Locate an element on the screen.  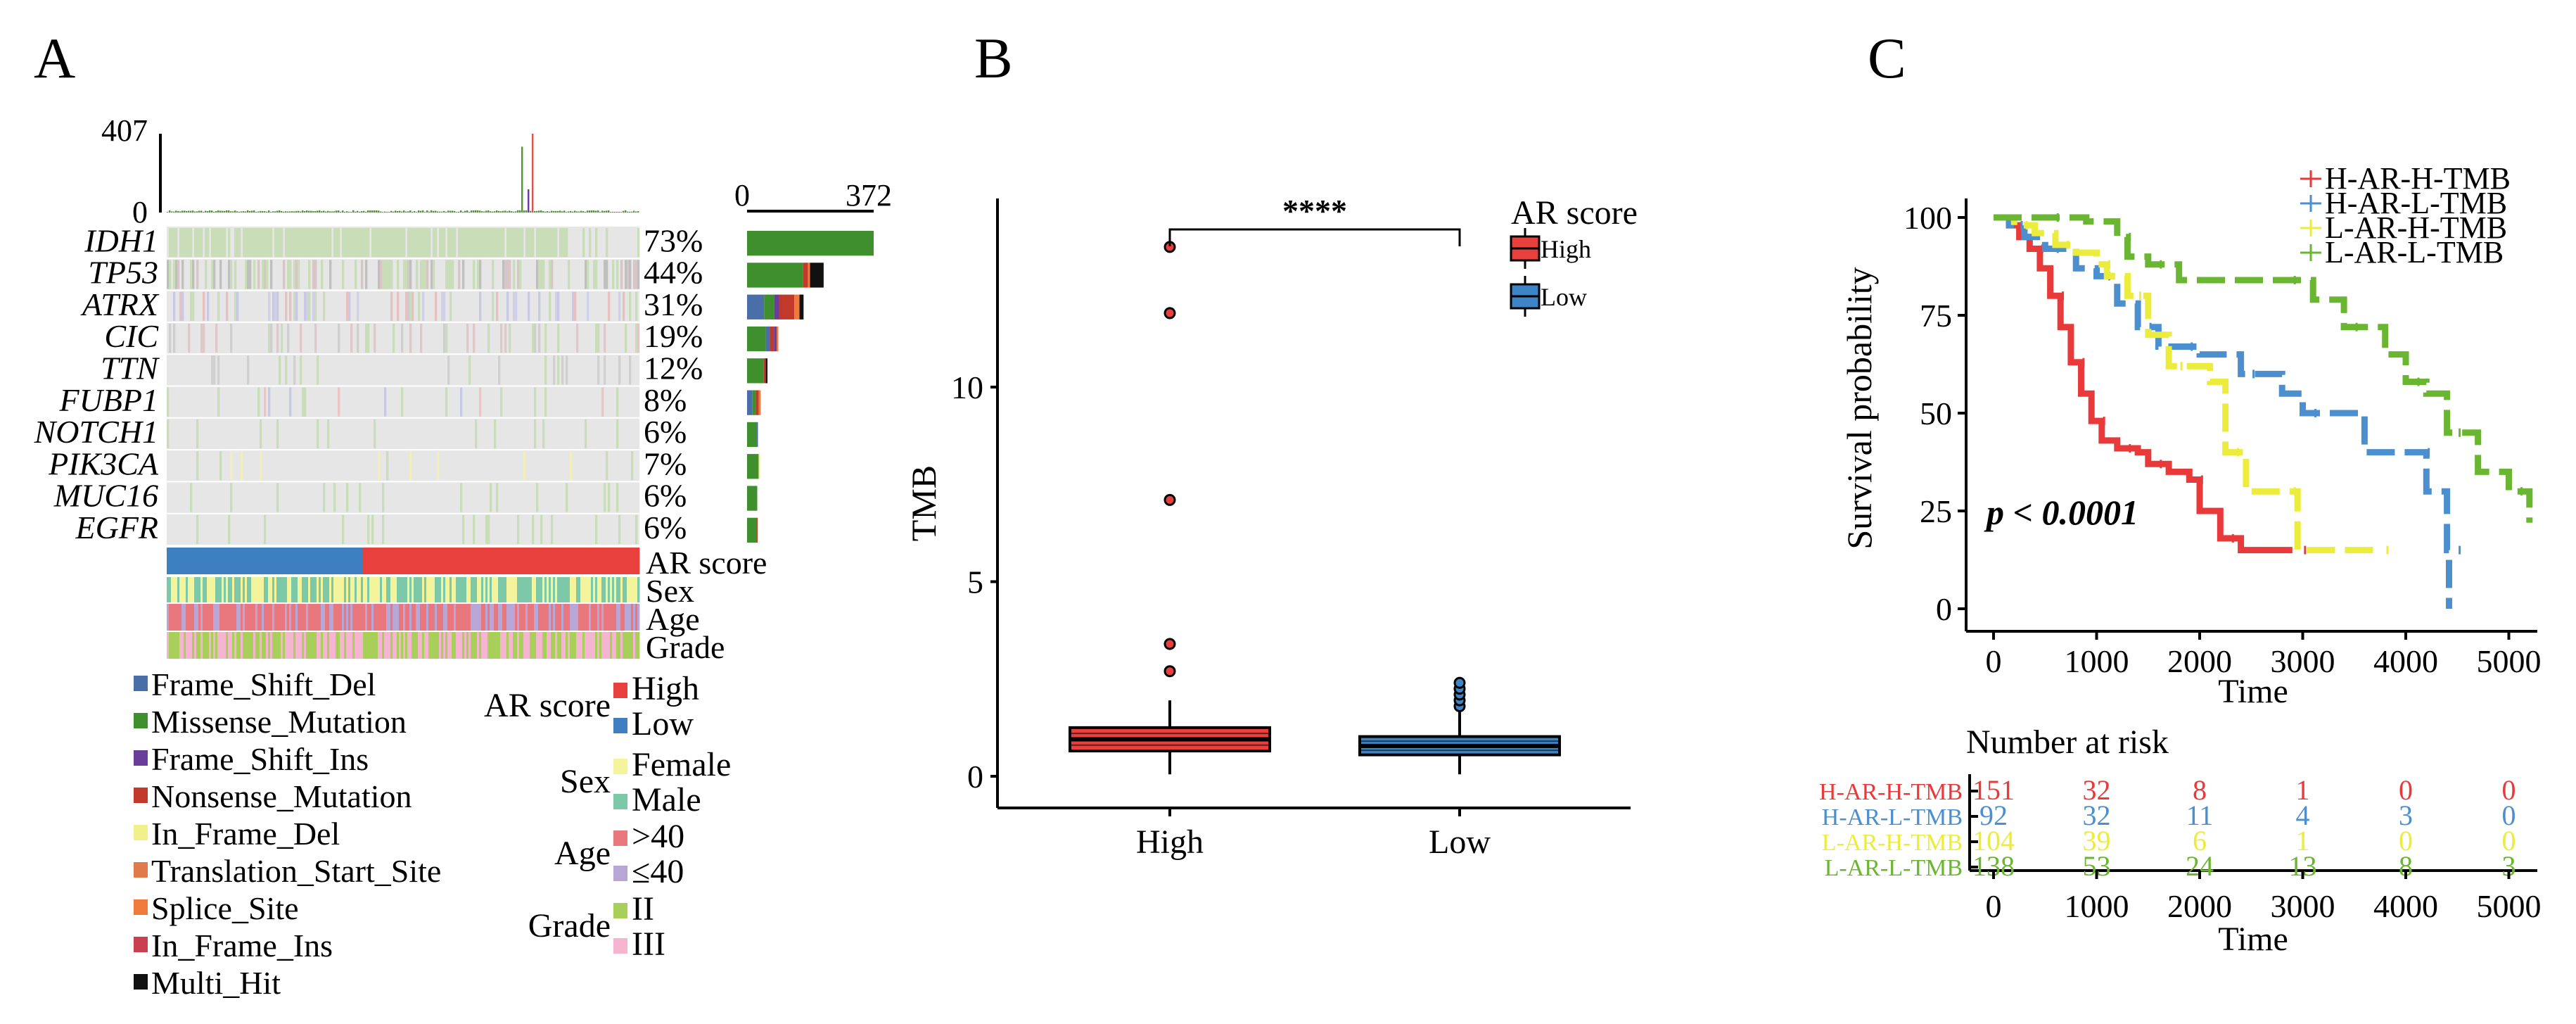
legend-swatch-frame-shift-del is located at coordinates (141, 683).